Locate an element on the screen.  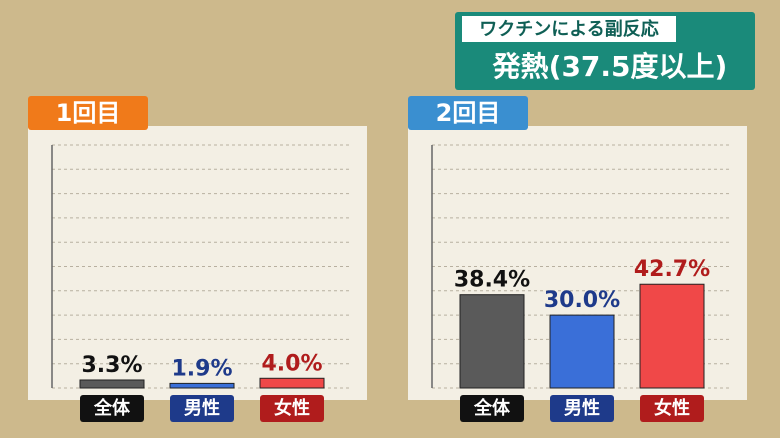
value-label: 3.3% is located at coordinates (111, 365).